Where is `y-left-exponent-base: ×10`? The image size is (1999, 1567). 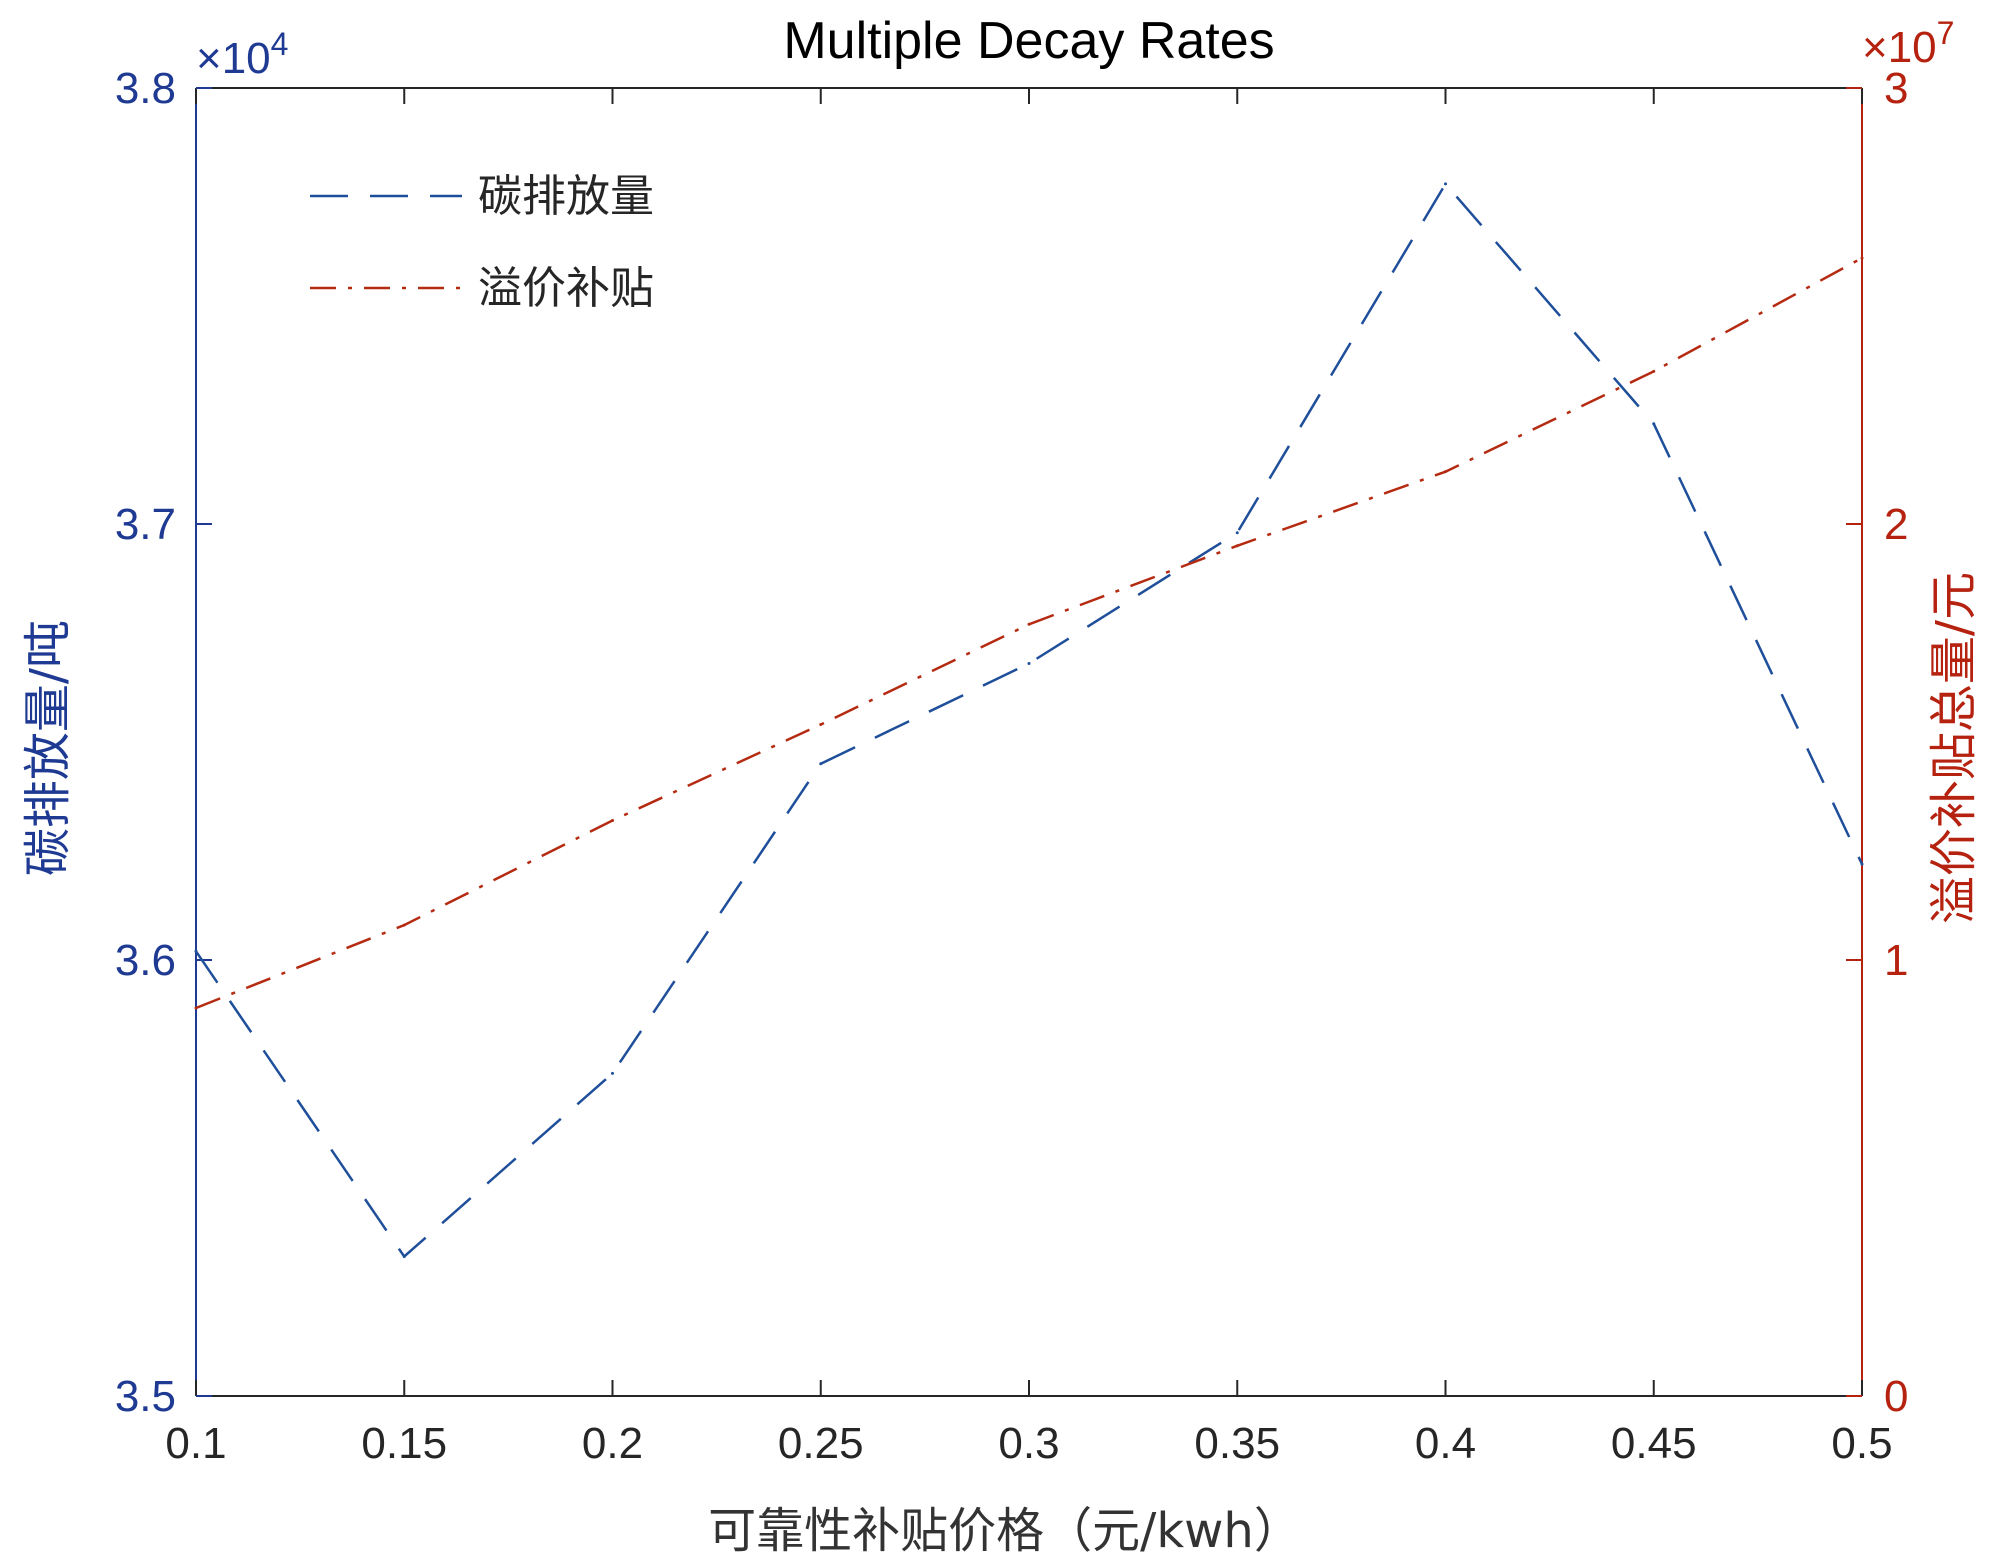
y-left-exponent-base: ×10 is located at coordinates (233, 58).